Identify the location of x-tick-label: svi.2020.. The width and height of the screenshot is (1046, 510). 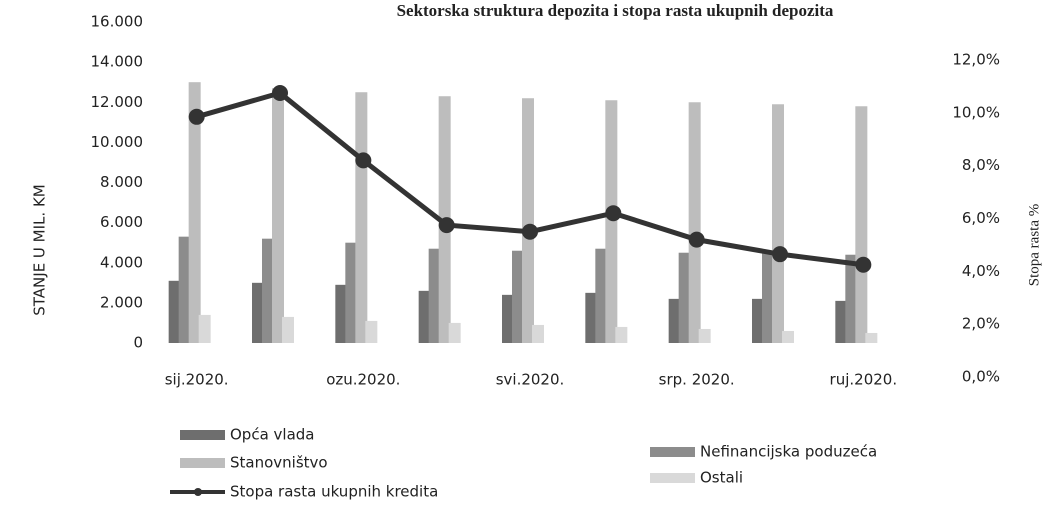
(530, 380).